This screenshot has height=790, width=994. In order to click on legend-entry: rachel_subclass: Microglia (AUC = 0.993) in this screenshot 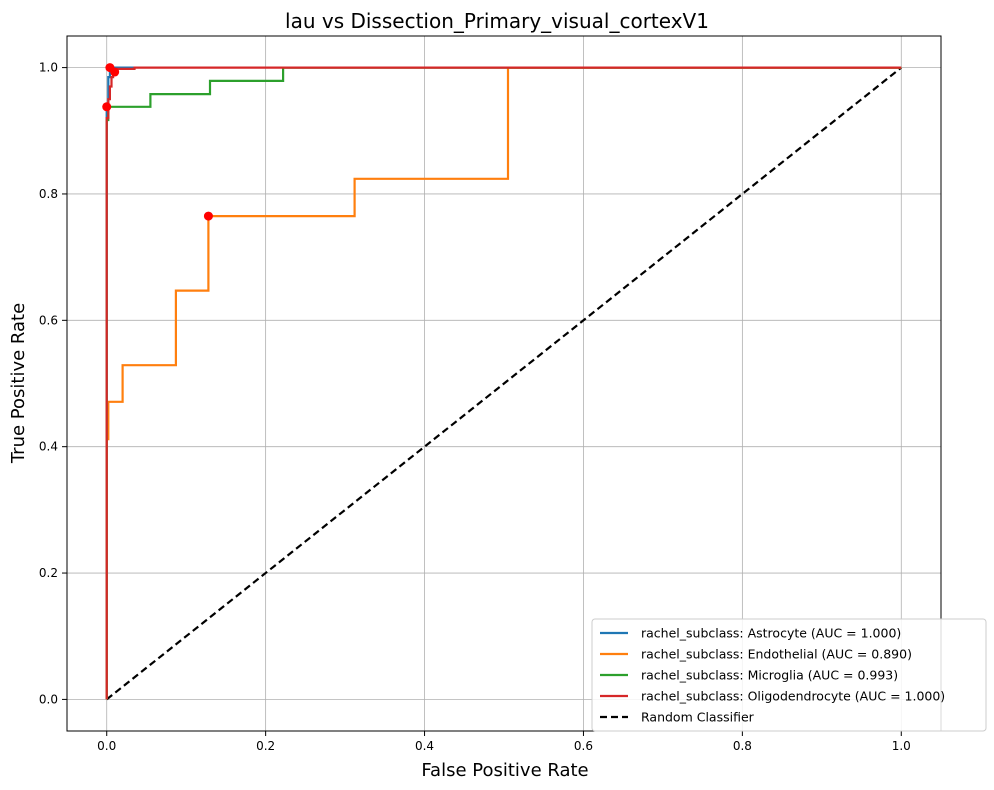, I will do `click(769, 675)`.